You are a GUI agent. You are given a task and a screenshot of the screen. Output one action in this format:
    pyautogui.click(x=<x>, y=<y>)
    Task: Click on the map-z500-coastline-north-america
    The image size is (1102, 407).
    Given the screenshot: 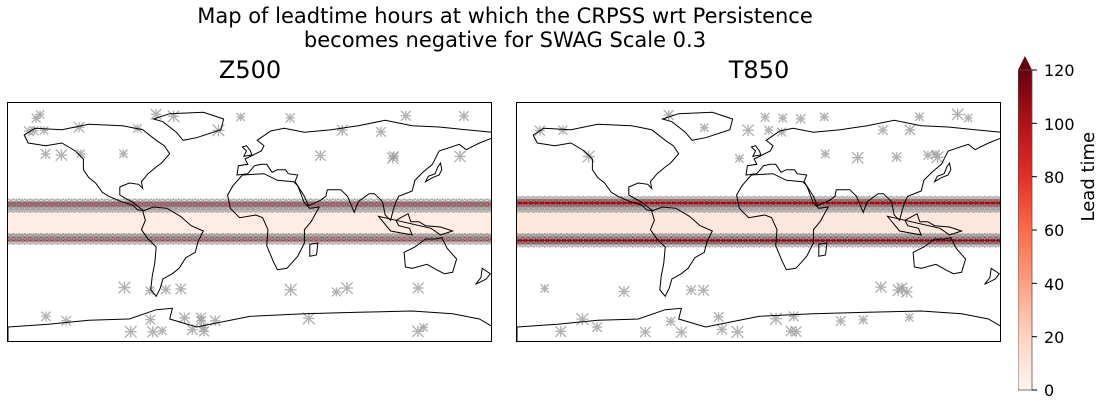 What is the action you would take?
    pyautogui.click(x=97, y=167)
    